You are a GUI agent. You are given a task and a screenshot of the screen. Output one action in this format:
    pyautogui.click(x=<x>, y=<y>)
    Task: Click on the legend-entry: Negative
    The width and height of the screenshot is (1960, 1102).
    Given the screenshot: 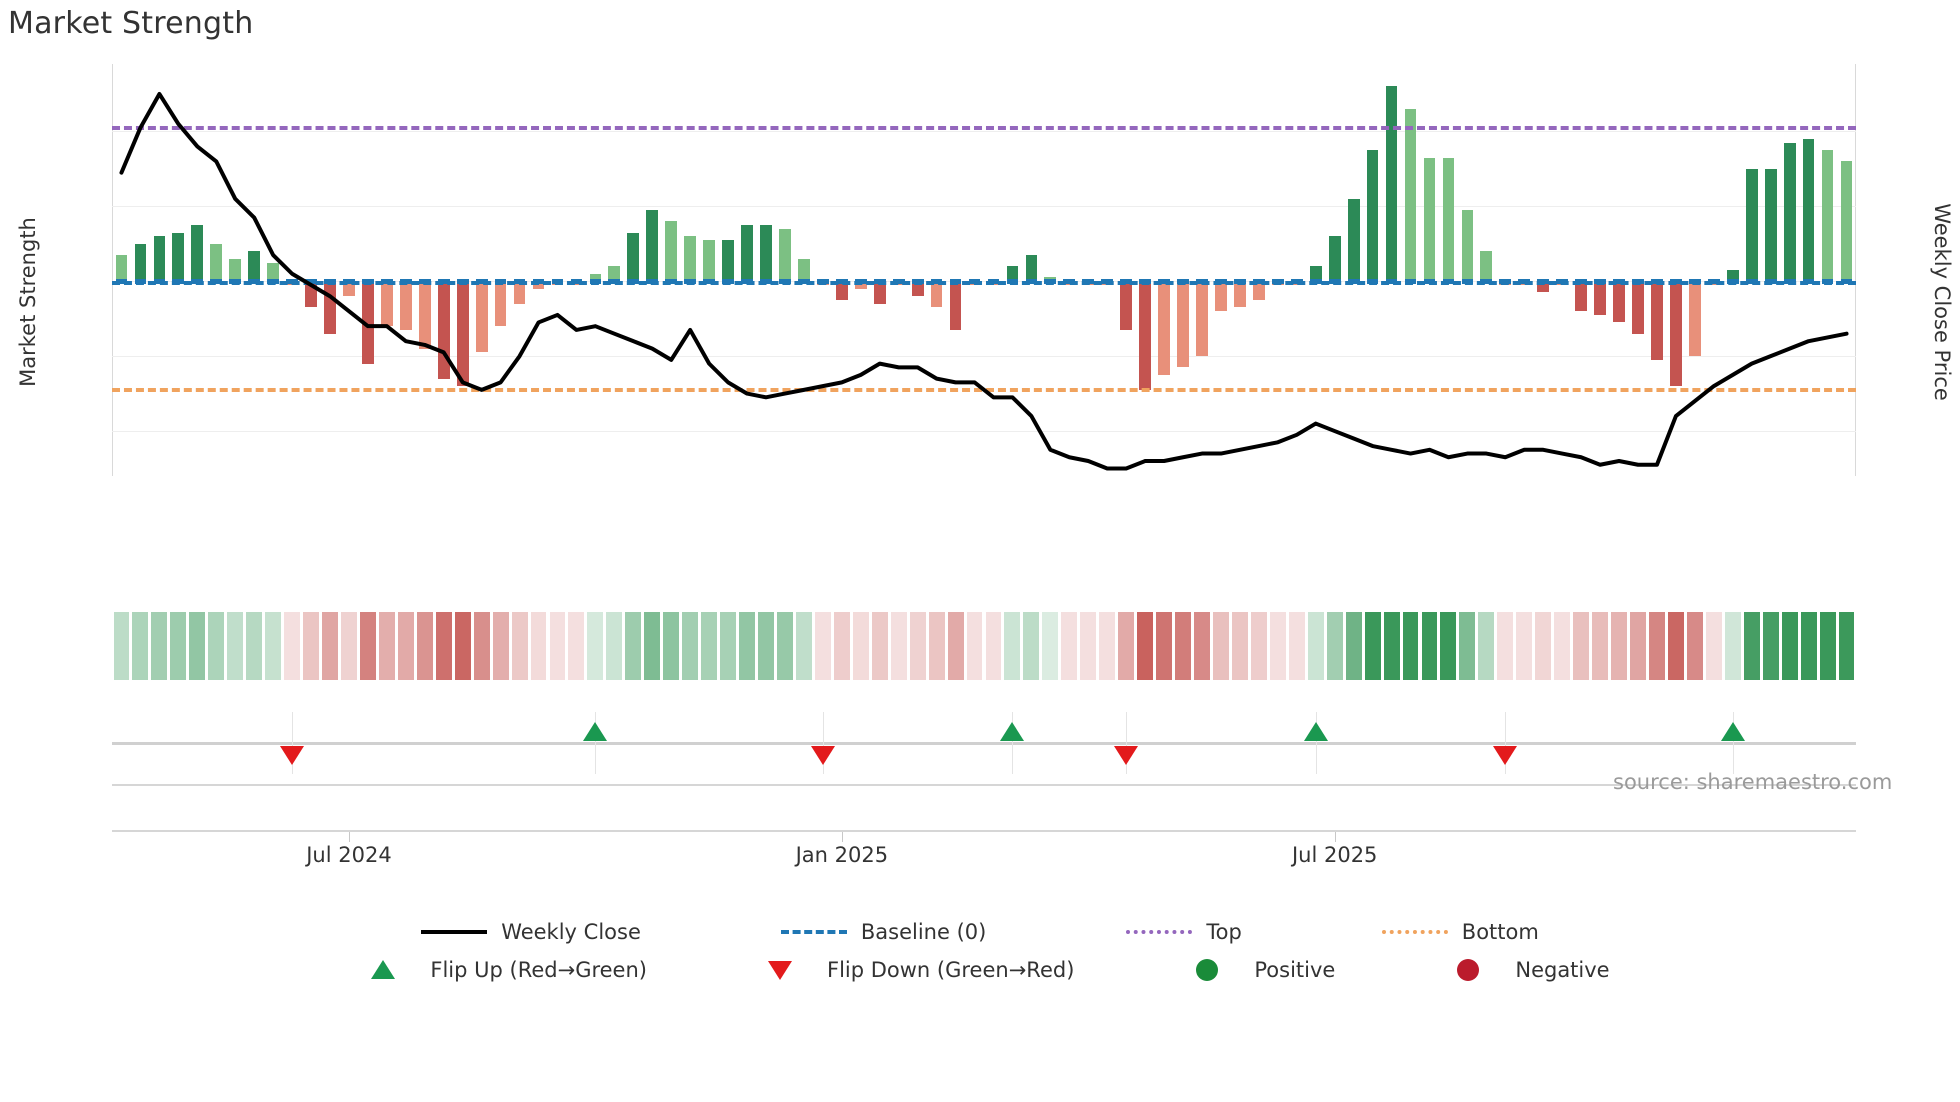 What is the action you would take?
    pyautogui.click(x=1522, y=970)
    